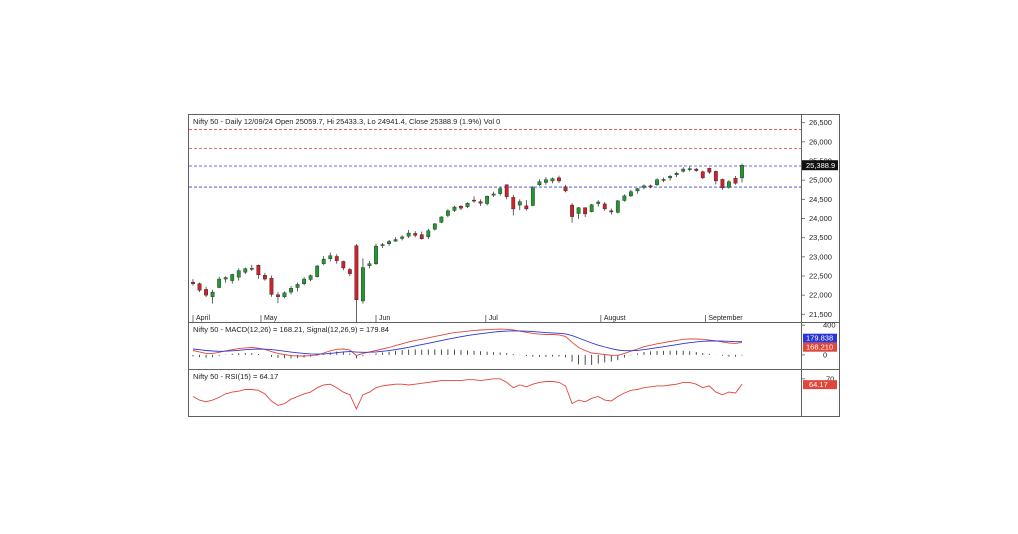 The height and width of the screenshot is (534, 1018). What do you see at coordinates (820, 180) in the screenshot?
I see `price-y-tick-label: 25,000` at bounding box center [820, 180].